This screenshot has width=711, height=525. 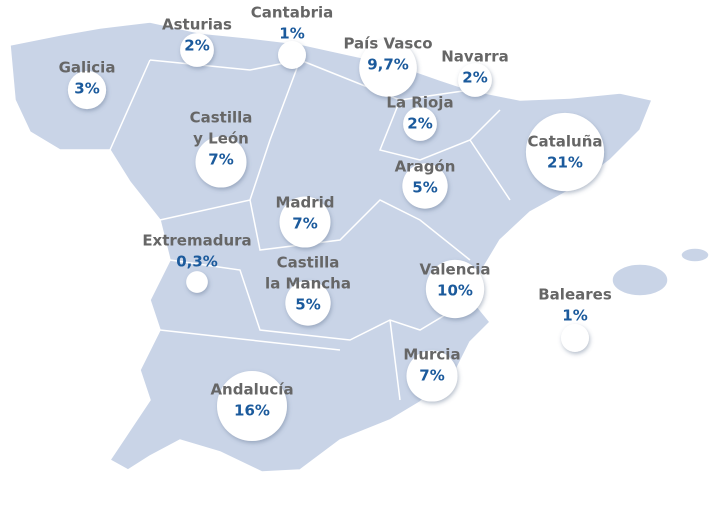 I want to click on region-value: 0,3%, so click(x=197, y=262).